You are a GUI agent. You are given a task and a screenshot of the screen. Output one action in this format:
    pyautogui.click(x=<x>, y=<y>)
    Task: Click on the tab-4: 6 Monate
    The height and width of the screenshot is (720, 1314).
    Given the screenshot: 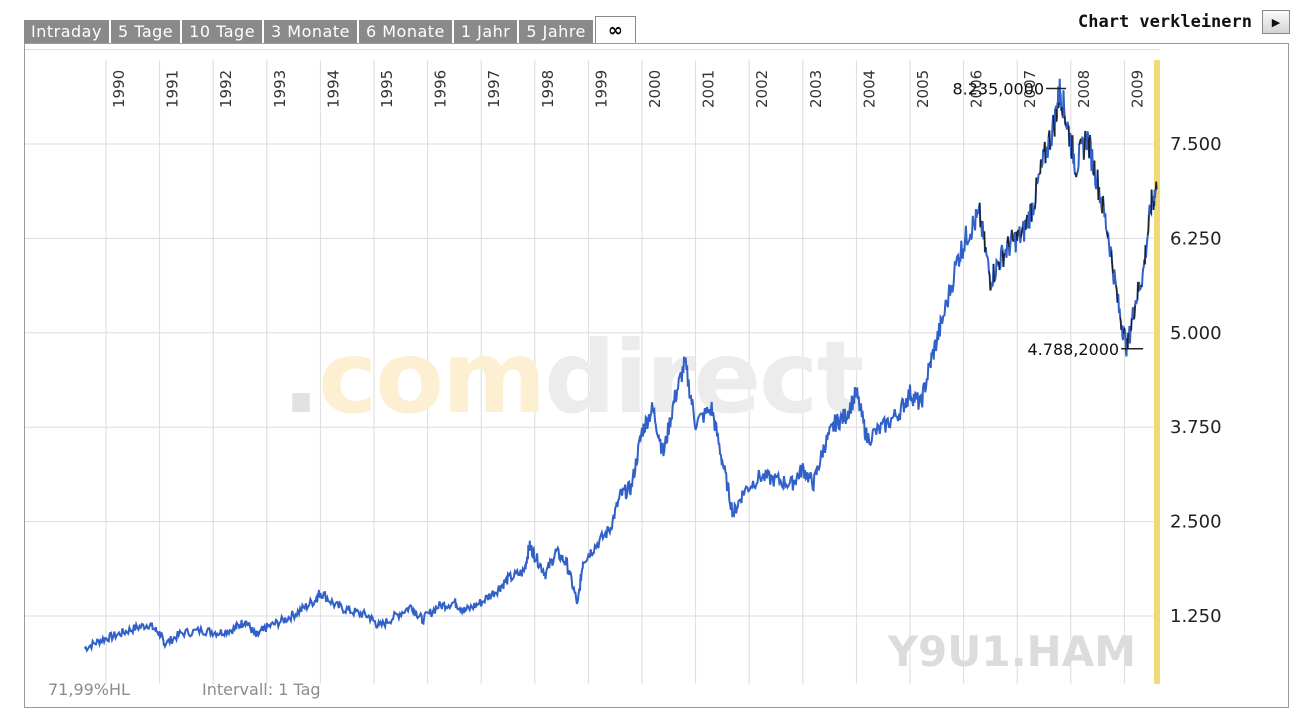 What is the action you would take?
    pyautogui.click(x=405, y=32)
    